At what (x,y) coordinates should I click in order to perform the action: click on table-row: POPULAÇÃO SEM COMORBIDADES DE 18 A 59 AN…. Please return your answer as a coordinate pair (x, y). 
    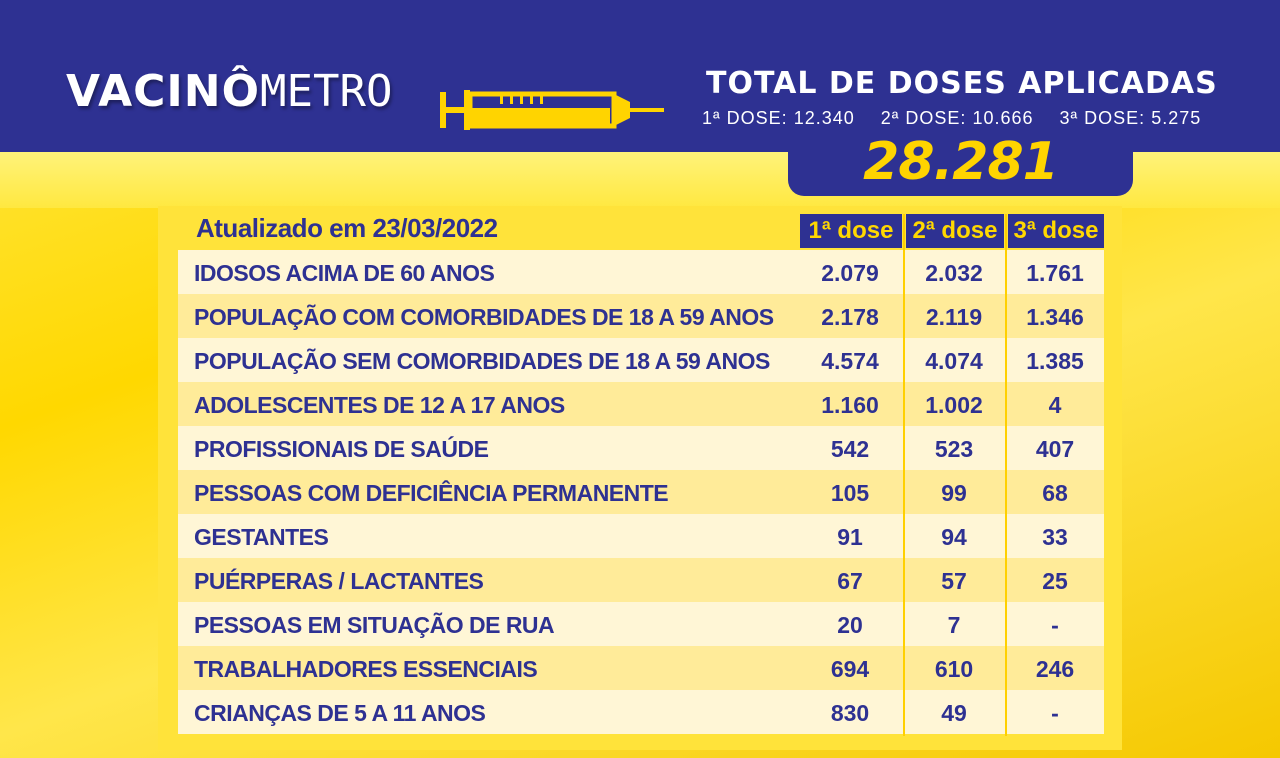
    Looking at the image, I should click on (641, 360).